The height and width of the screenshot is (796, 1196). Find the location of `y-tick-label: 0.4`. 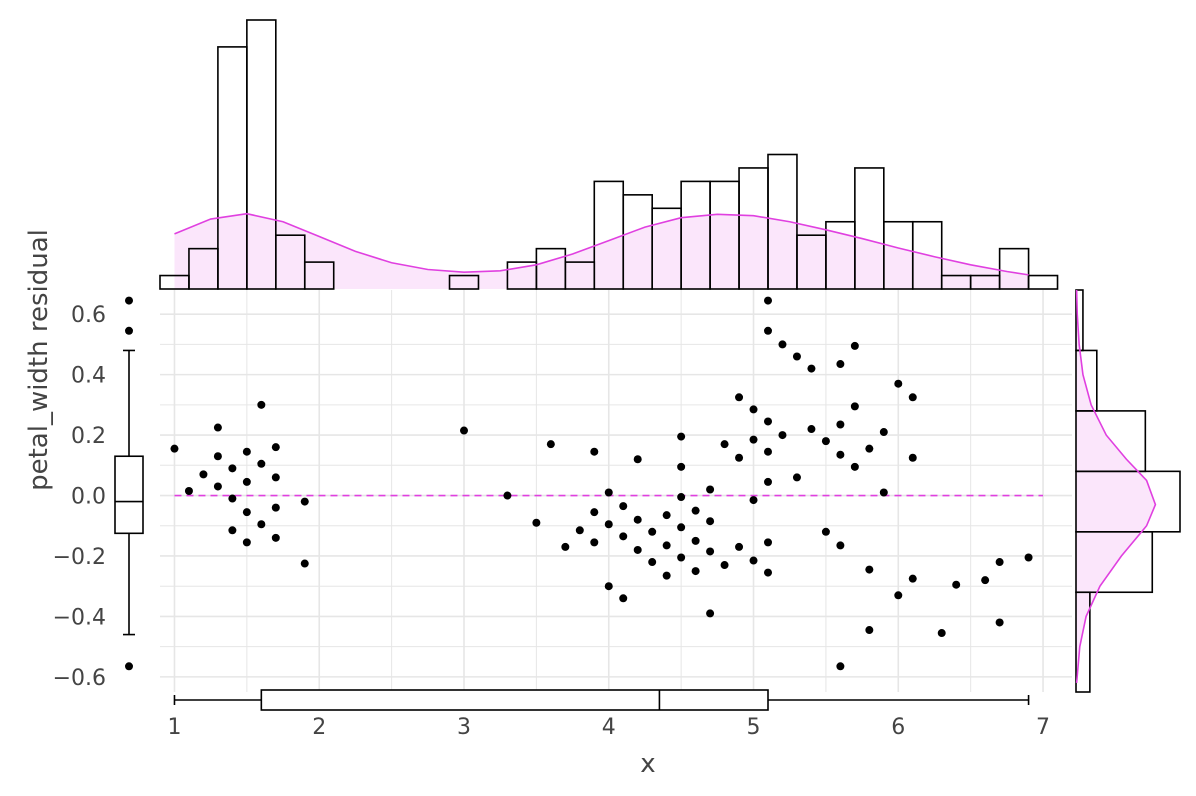

y-tick-label: 0.4 is located at coordinates (88, 376).